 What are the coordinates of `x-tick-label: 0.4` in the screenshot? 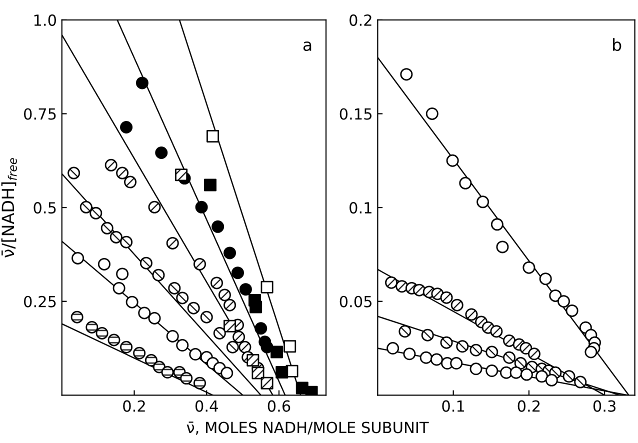 It's located at (206, 406).